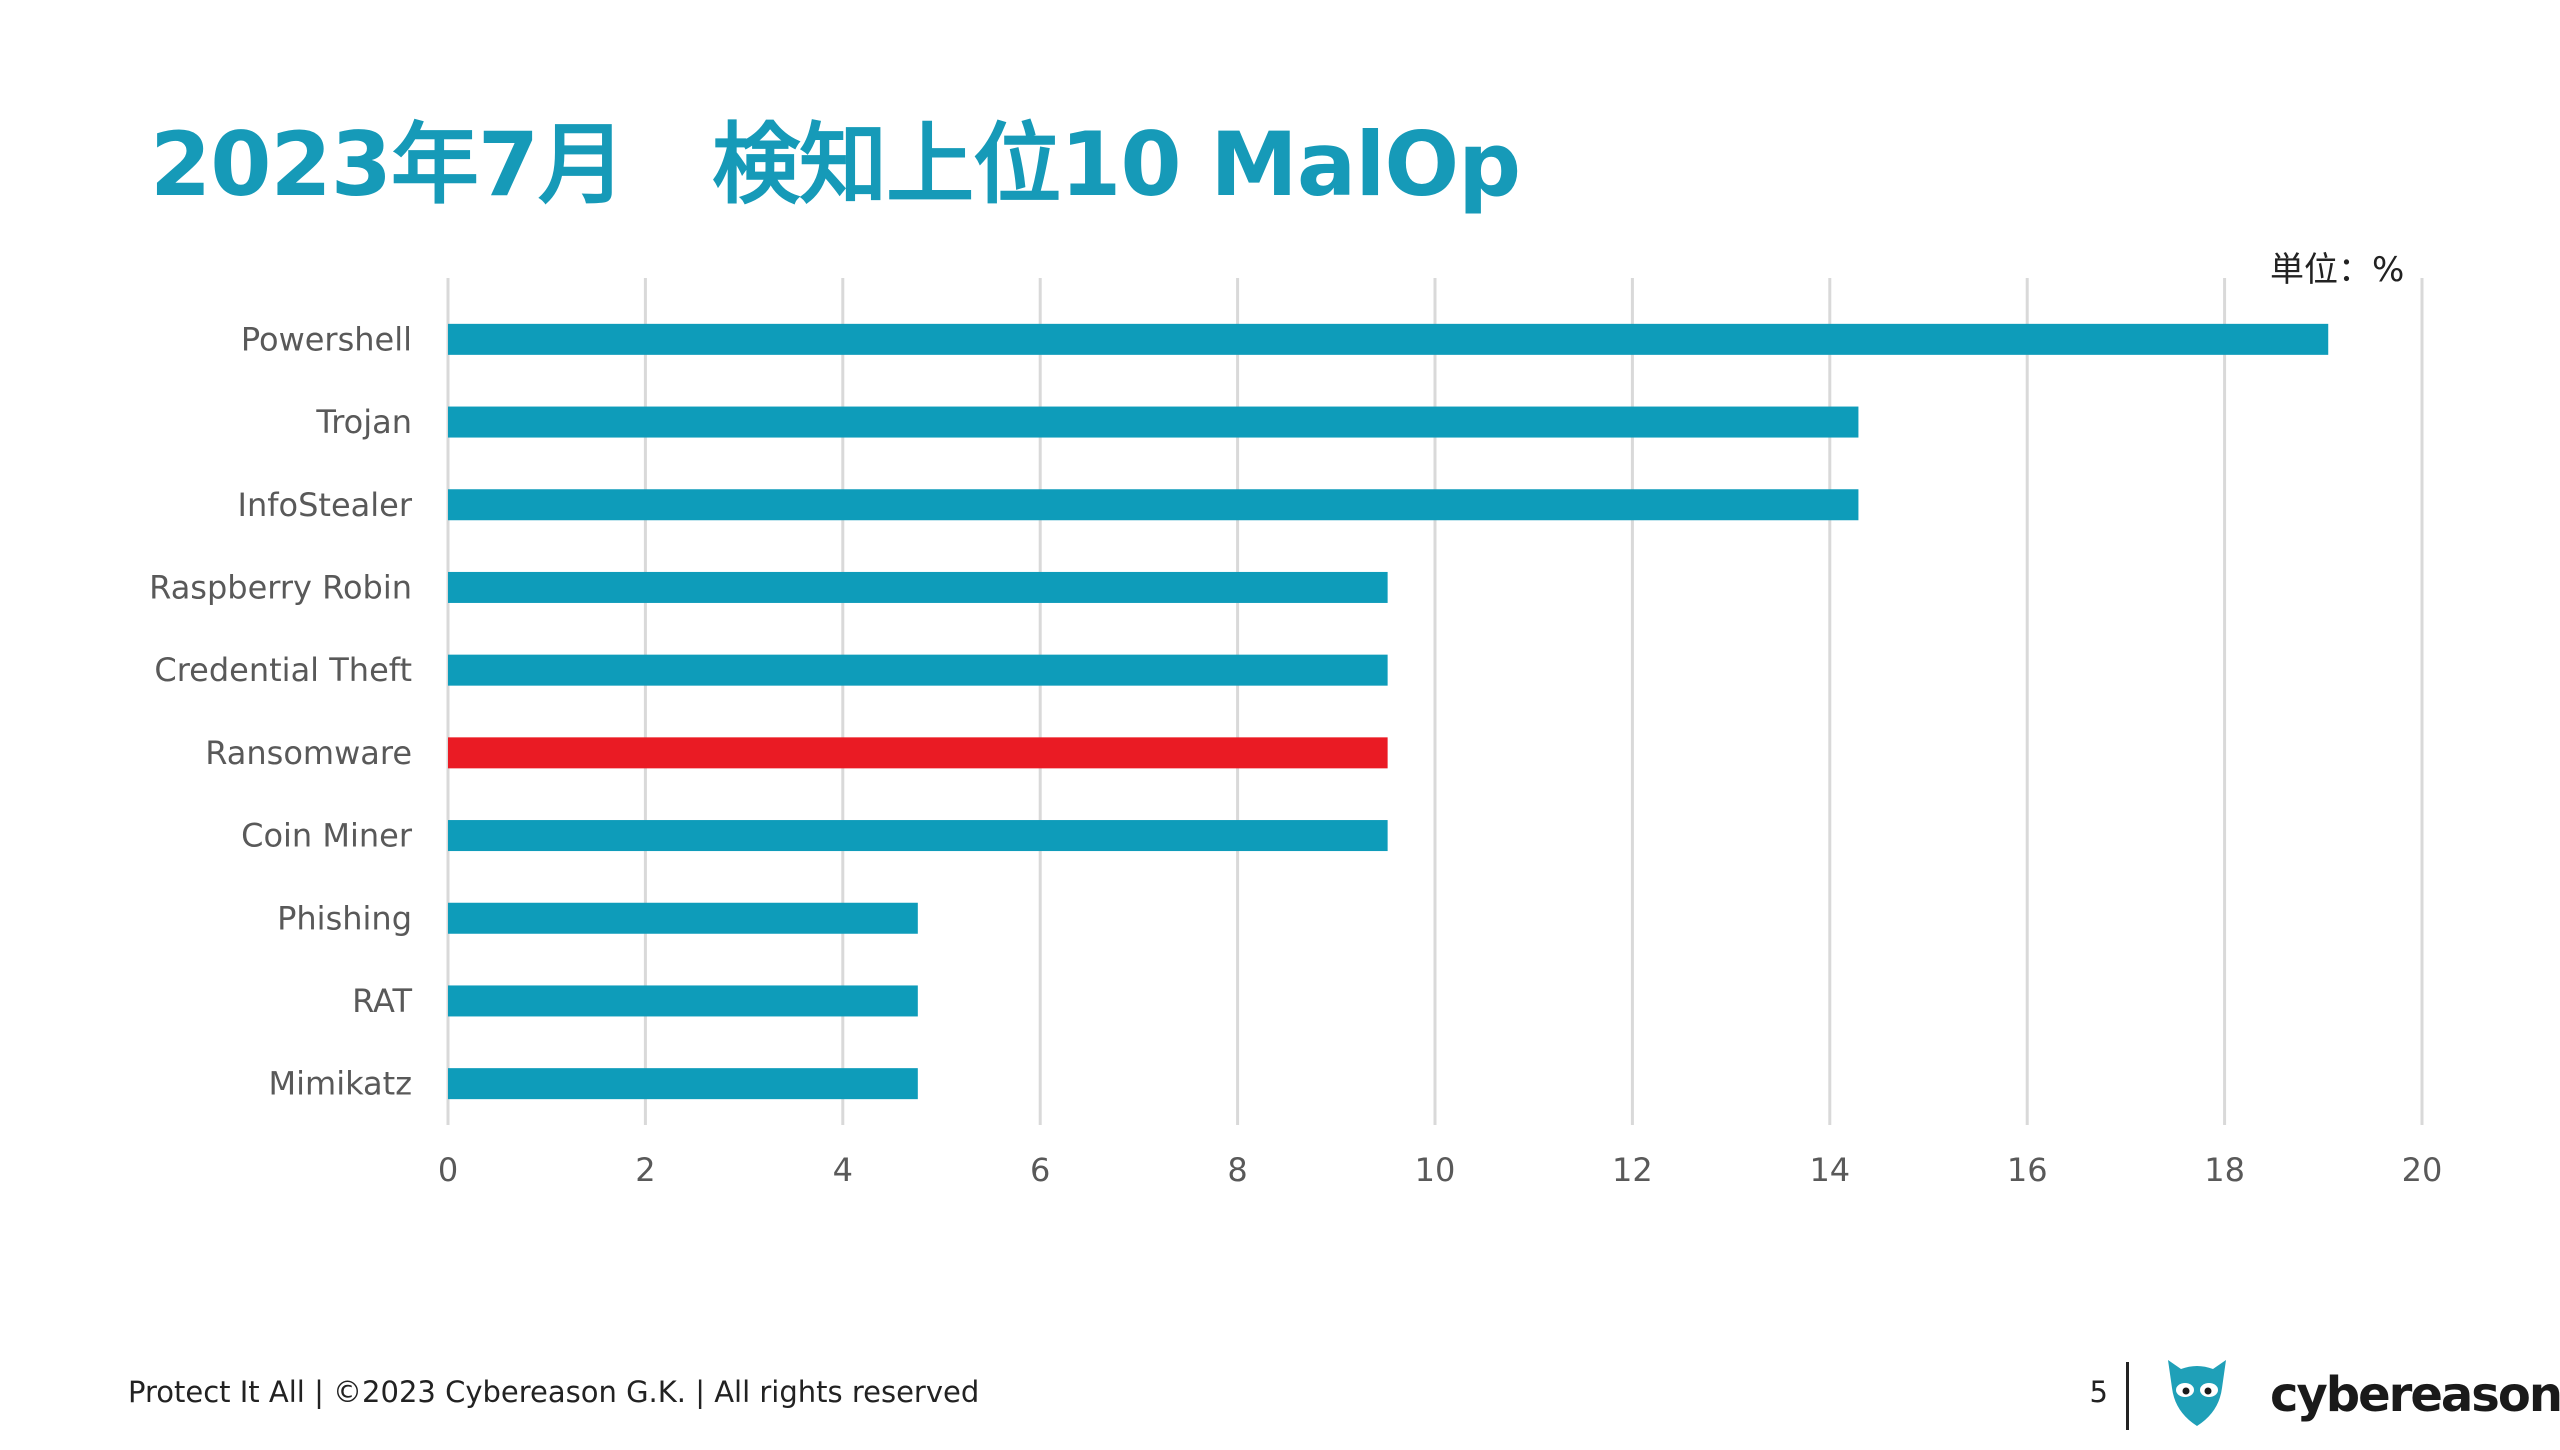 The width and height of the screenshot is (2560, 1450). Describe the element at coordinates (327, 836) in the screenshot. I see `category-label: Coin Miner` at that location.